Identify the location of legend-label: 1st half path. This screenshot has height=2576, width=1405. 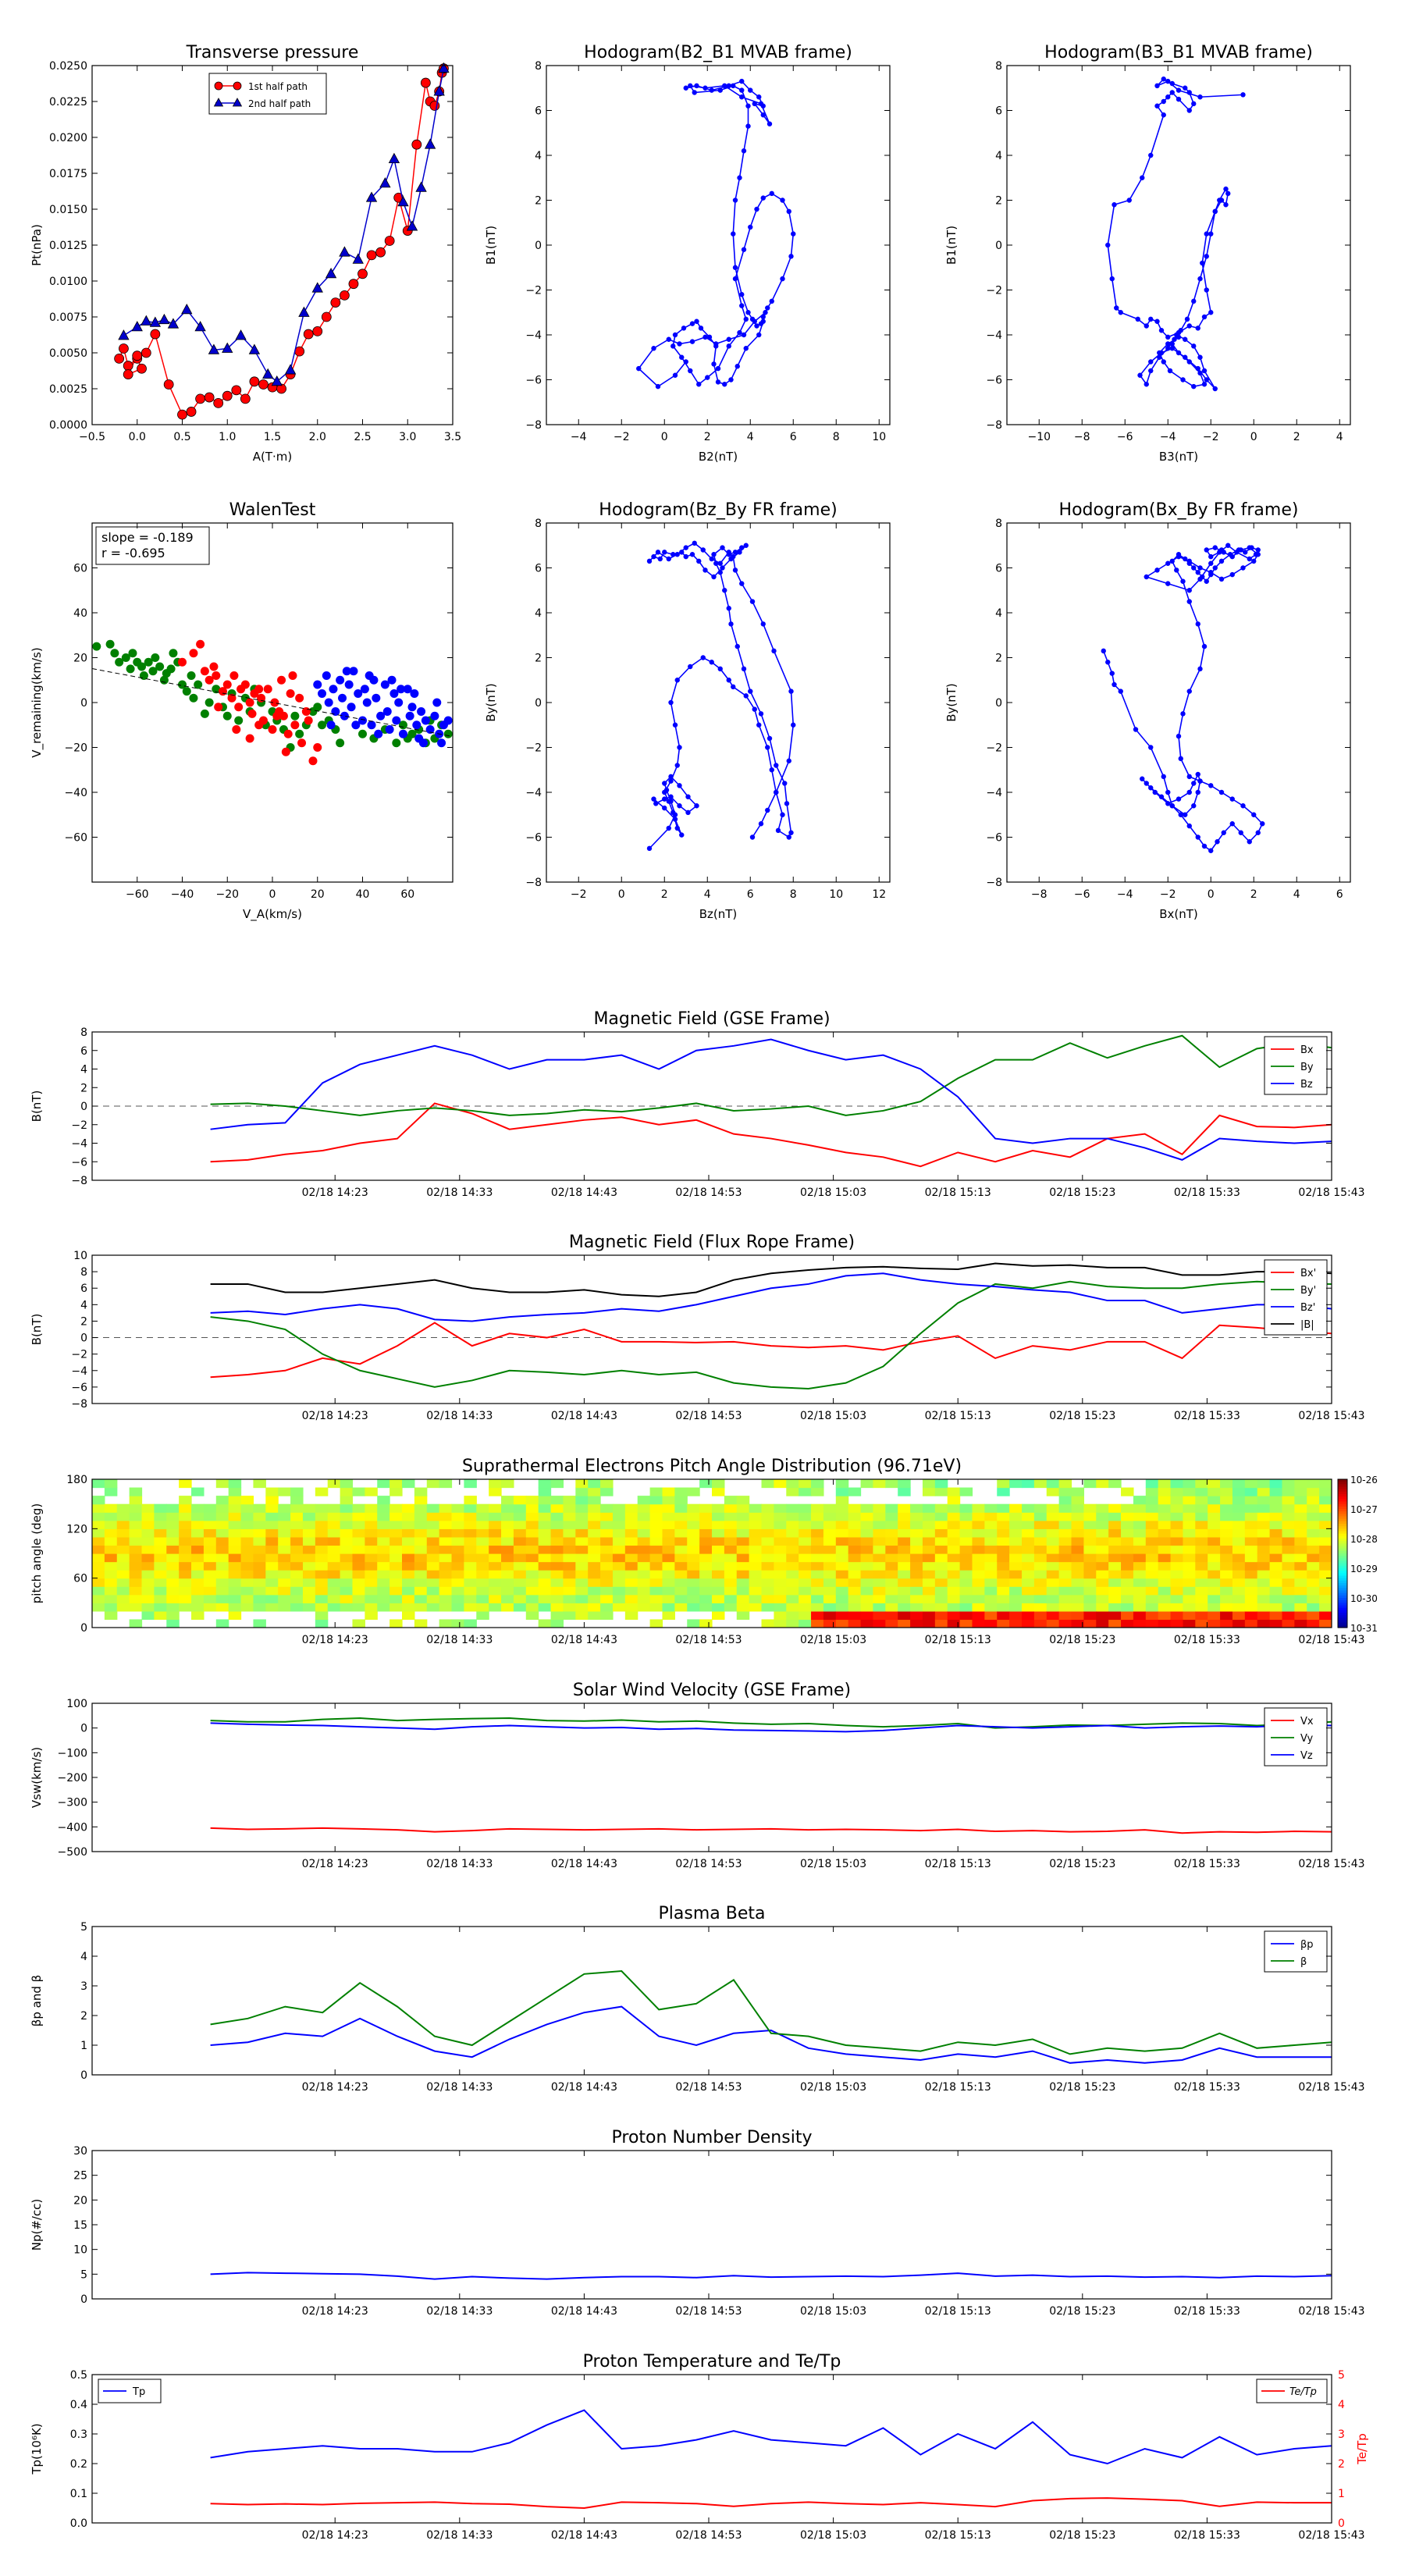
(278, 86).